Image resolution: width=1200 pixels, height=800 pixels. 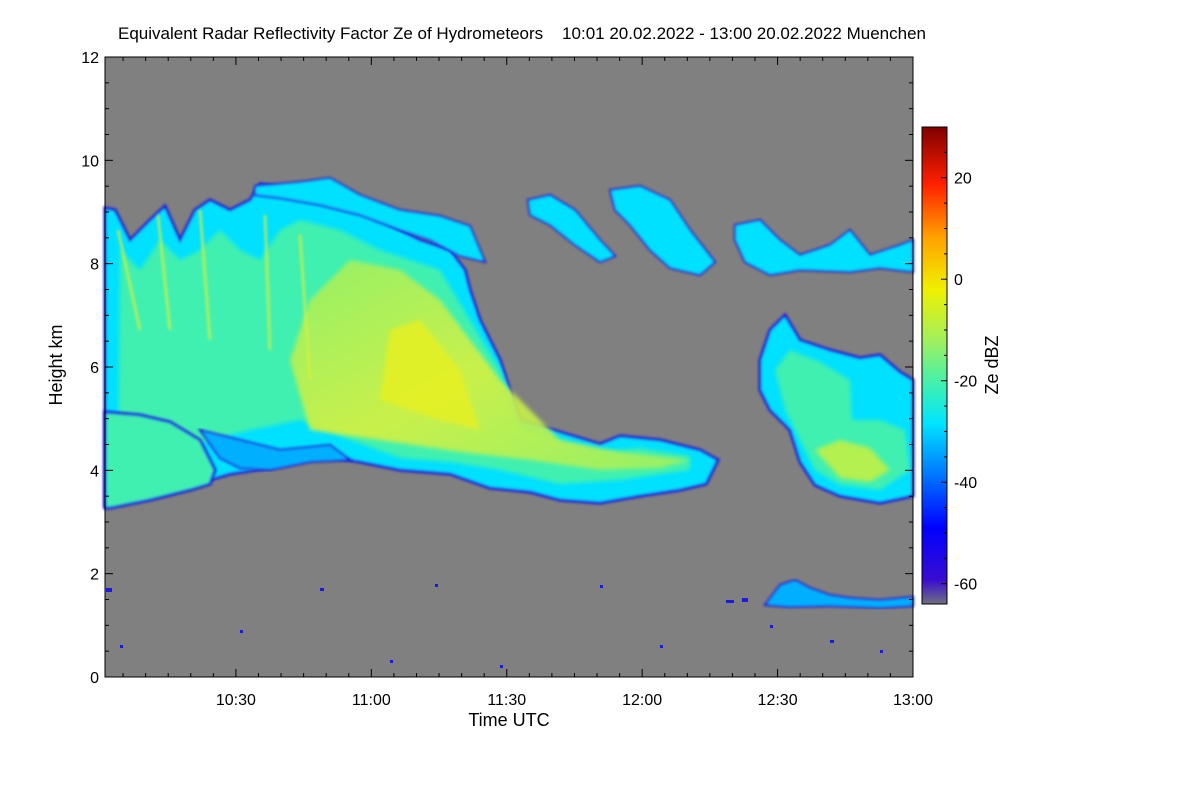 What do you see at coordinates (228, 460) in the screenshot?
I see `echo-lower-band` at bounding box center [228, 460].